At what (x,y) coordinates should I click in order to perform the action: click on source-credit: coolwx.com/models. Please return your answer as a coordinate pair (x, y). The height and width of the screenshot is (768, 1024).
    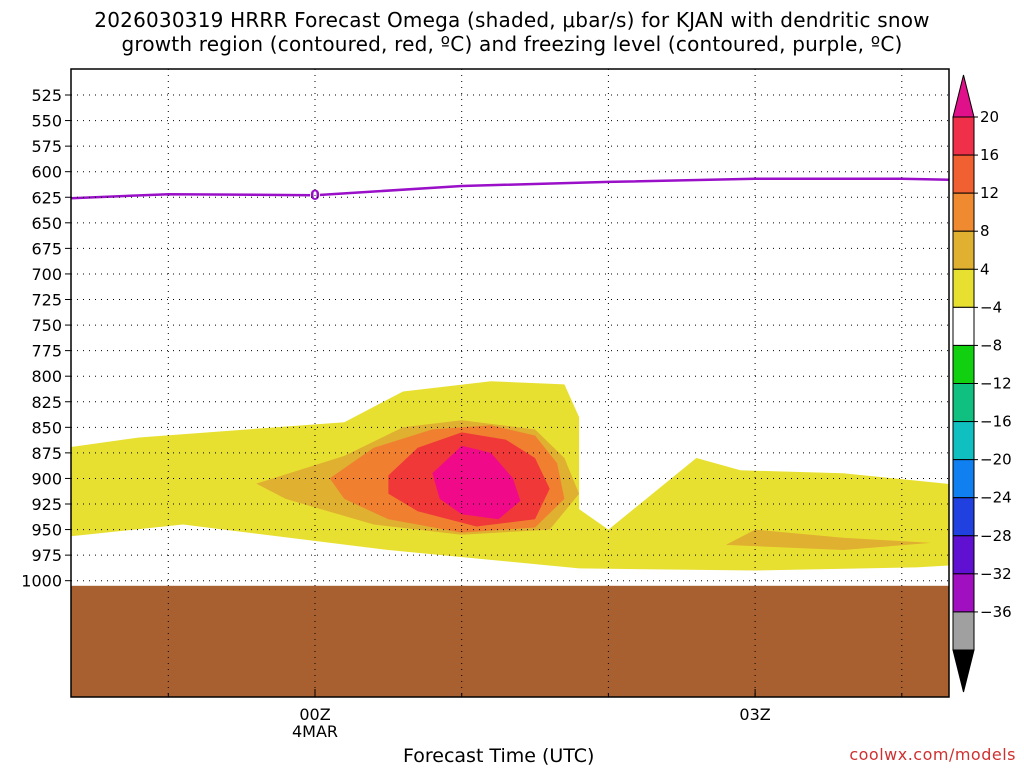
    Looking at the image, I should click on (932, 754).